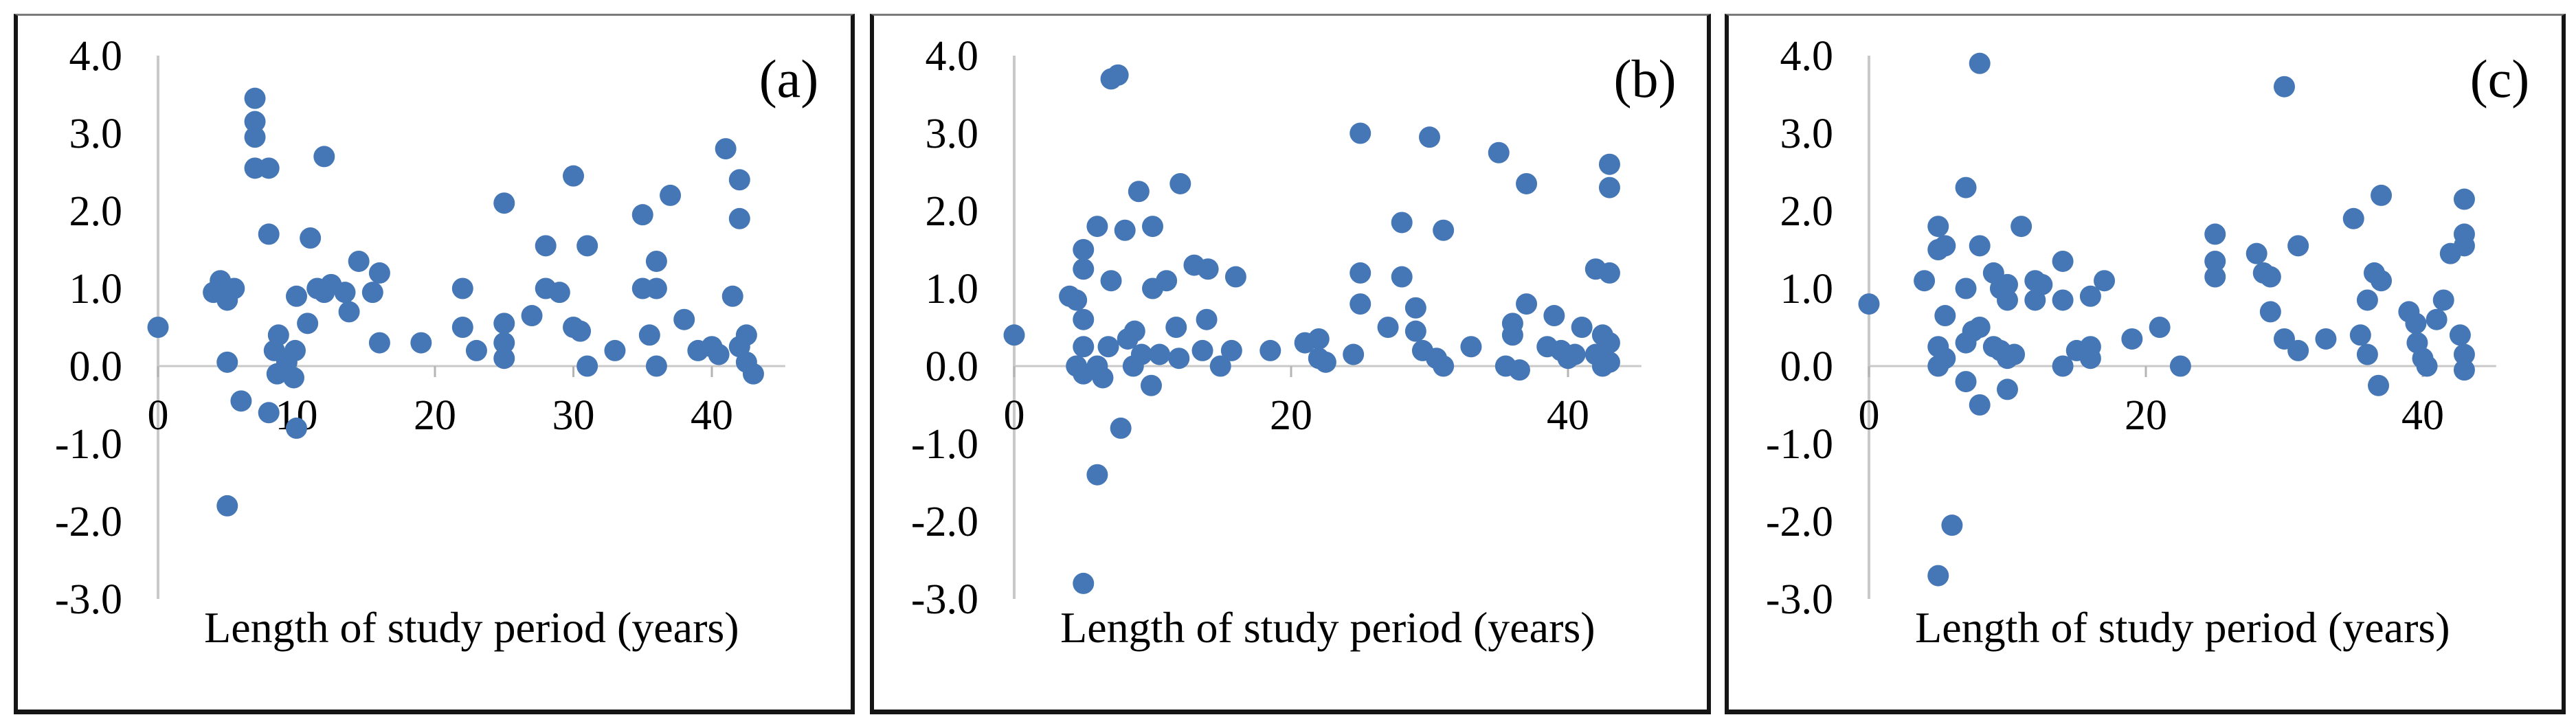 This screenshot has width=2576, height=726. What do you see at coordinates (789, 79) in the screenshot?
I see `panel-letter-label: (a)` at bounding box center [789, 79].